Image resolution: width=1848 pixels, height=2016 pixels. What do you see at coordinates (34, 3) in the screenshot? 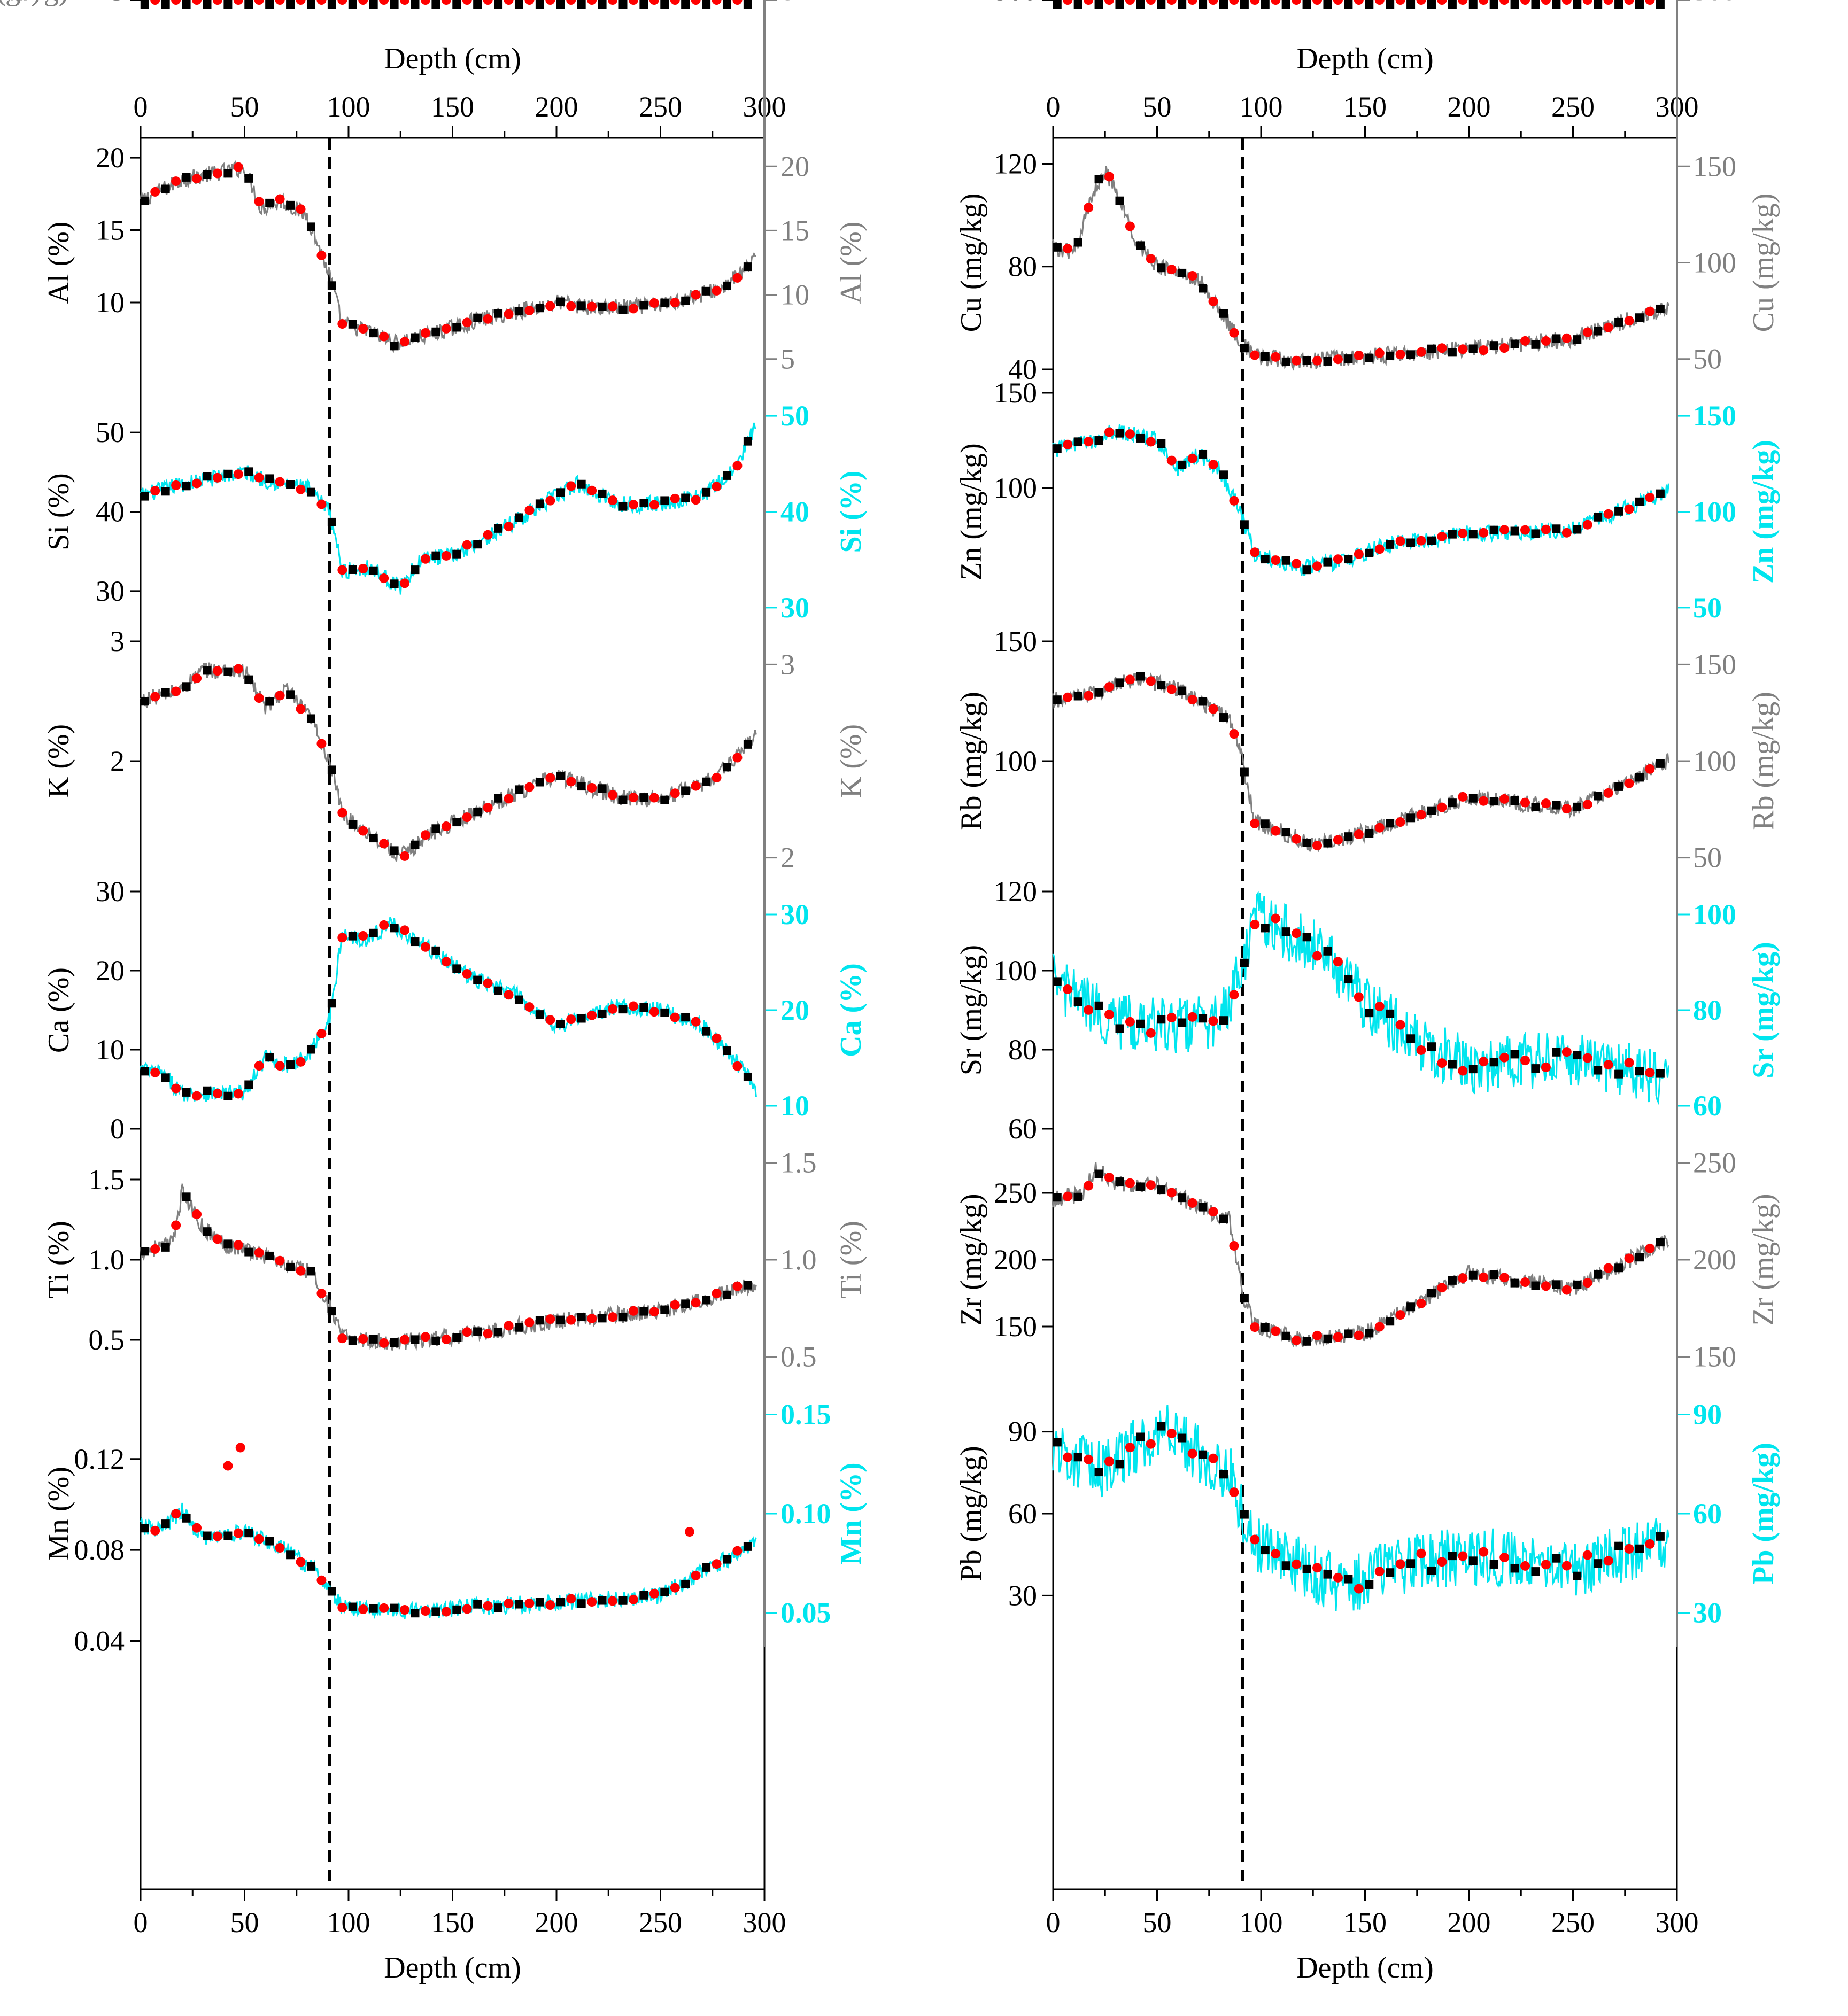
I see `left-y-axis-label: Ba (mg/kg)` at bounding box center [34, 3].